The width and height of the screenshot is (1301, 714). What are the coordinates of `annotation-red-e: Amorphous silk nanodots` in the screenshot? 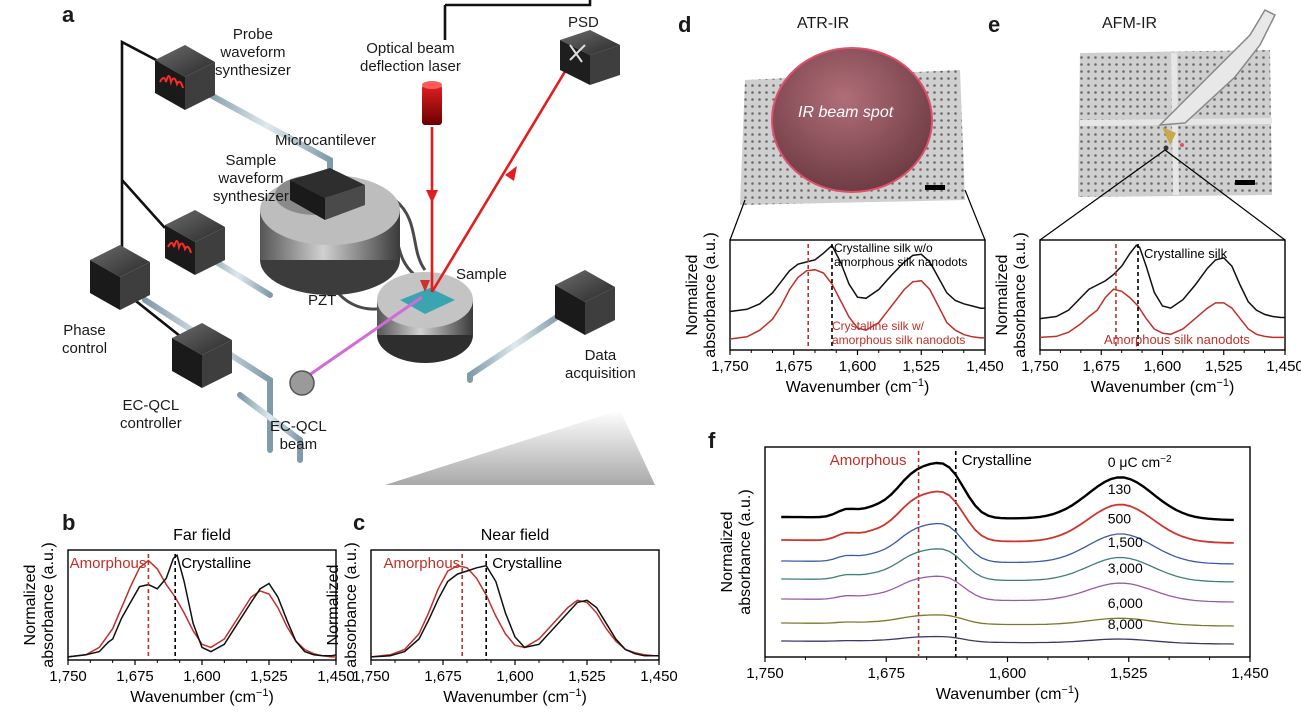 It's located at (1177, 339).